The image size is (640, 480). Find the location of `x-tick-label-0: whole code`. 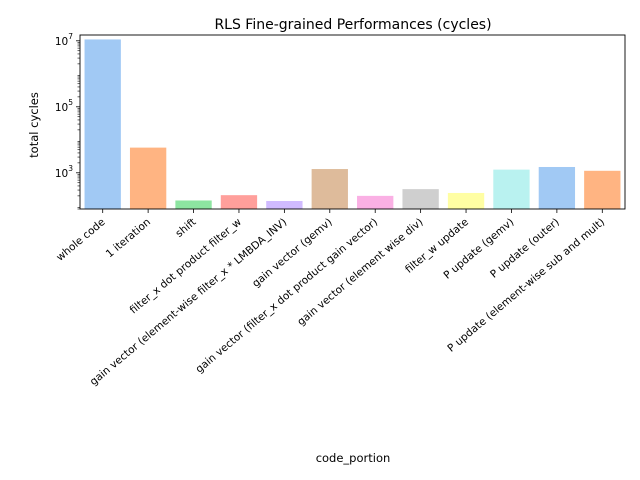

x-tick-label-0: whole code is located at coordinates (80, 240).